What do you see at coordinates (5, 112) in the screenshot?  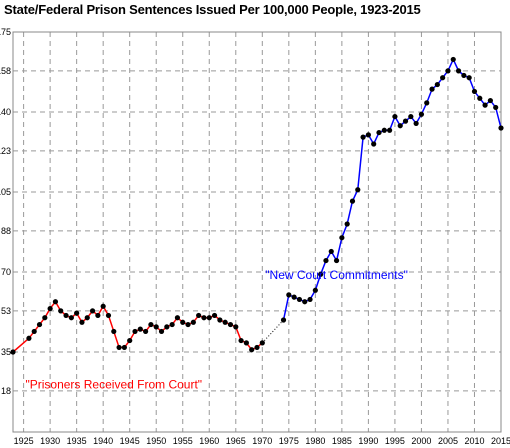 I see `y-tick-label: 140` at bounding box center [5, 112].